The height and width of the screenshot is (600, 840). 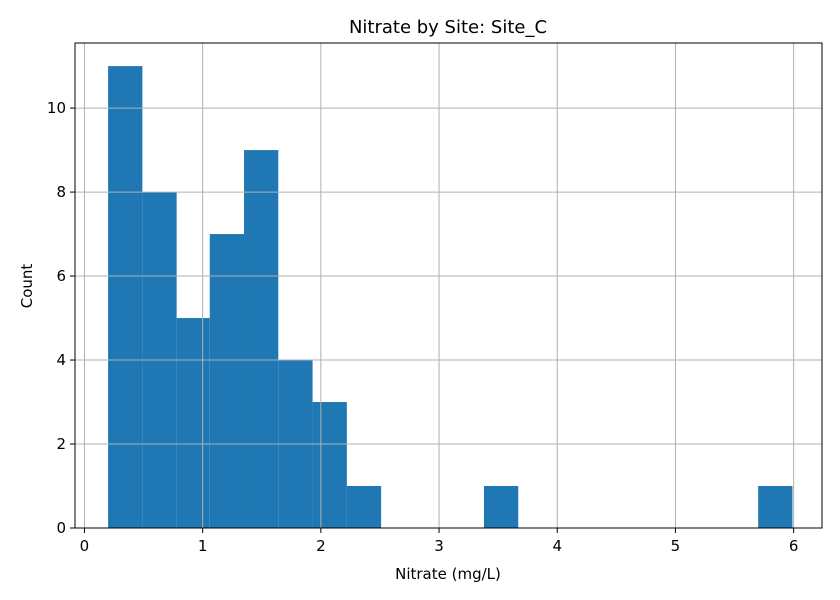 What do you see at coordinates (27, 286) in the screenshot?
I see `y-axis-label: Count` at bounding box center [27, 286].